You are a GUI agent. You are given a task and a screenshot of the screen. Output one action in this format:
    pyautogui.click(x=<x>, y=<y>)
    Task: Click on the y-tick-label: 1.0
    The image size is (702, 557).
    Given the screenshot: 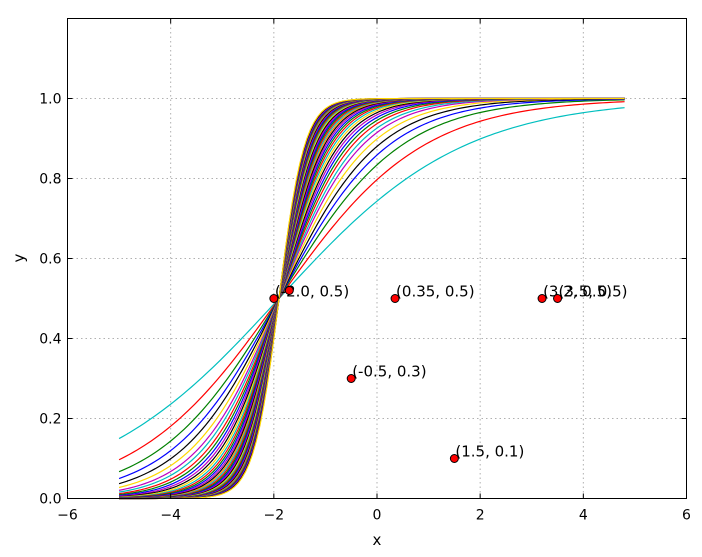 What is the action you would take?
    pyautogui.click(x=50, y=100)
    